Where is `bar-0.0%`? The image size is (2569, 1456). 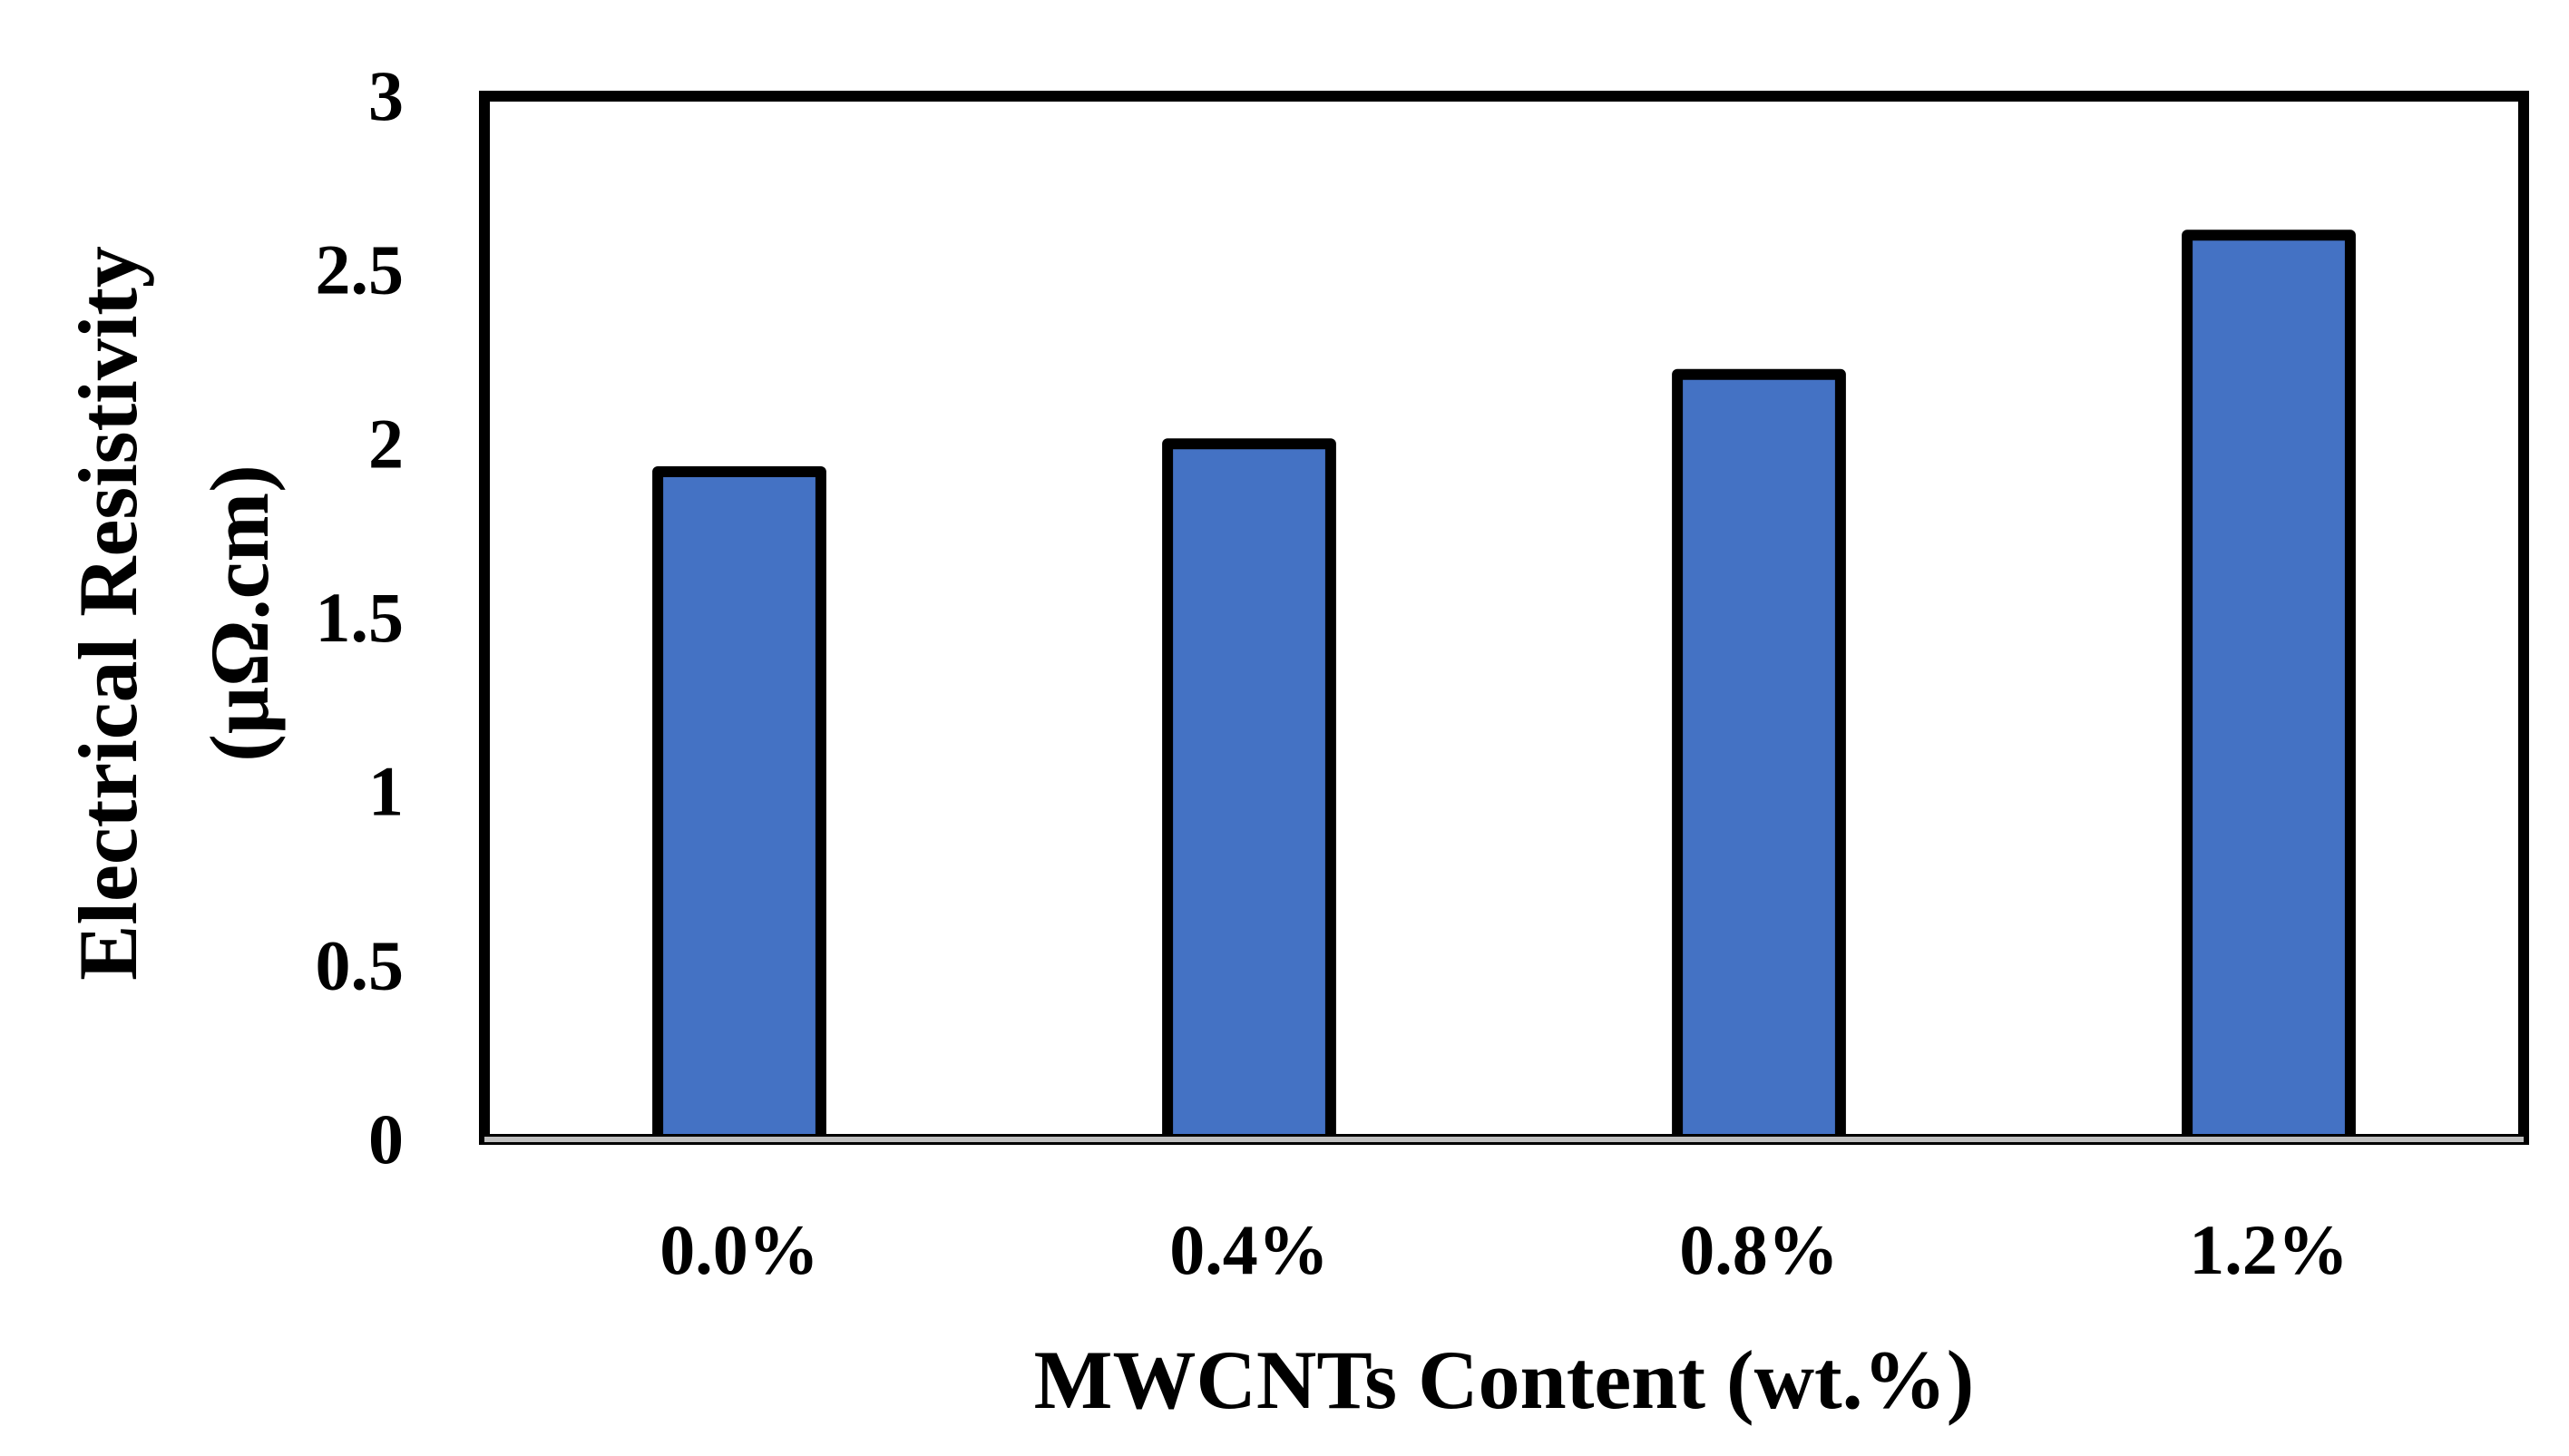
bar-0.0% is located at coordinates (739, 806).